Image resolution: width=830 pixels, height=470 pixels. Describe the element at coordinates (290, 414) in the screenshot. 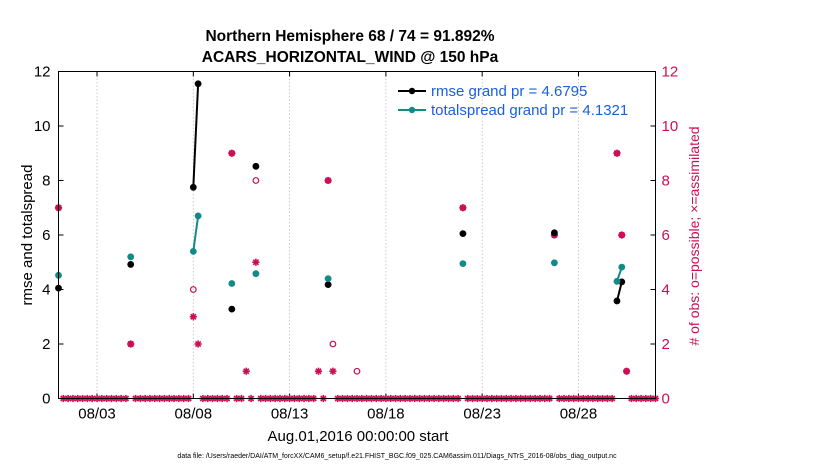

I see `x-tick-label: 08/13` at that location.